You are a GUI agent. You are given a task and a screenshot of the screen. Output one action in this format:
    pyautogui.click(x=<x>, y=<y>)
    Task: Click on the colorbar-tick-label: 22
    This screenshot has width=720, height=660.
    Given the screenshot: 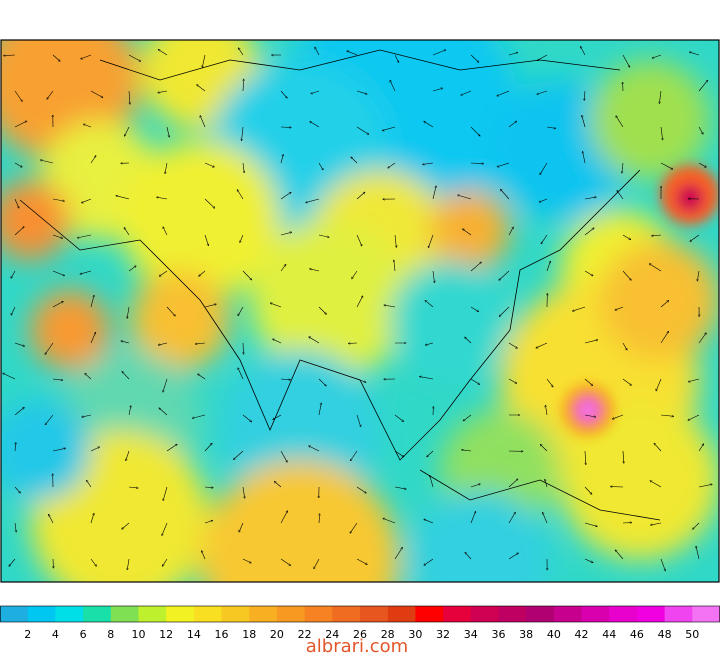 What is the action you would take?
    pyautogui.click(x=305, y=634)
    